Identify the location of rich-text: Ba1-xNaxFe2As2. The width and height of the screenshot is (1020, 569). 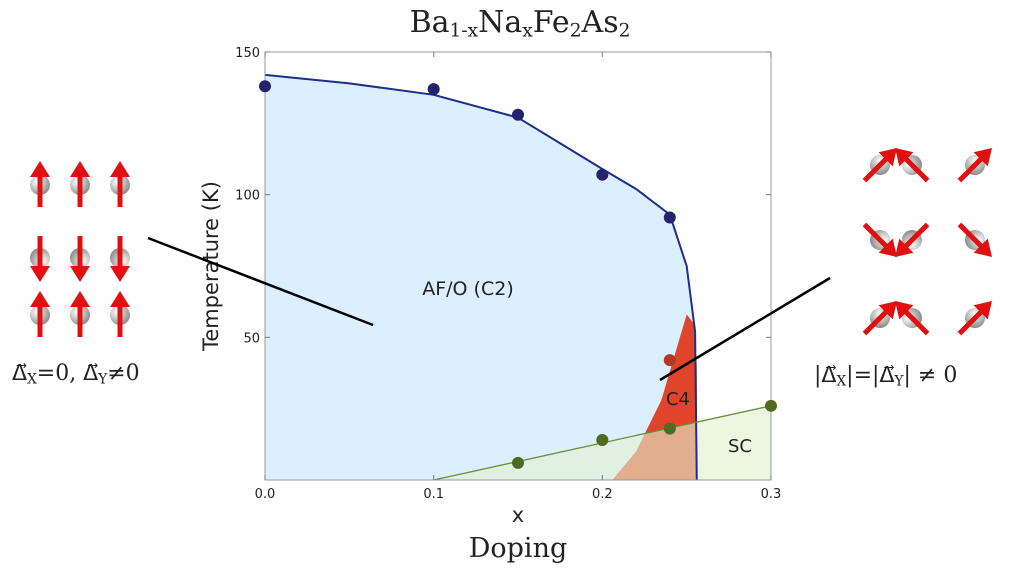
(520, 23).